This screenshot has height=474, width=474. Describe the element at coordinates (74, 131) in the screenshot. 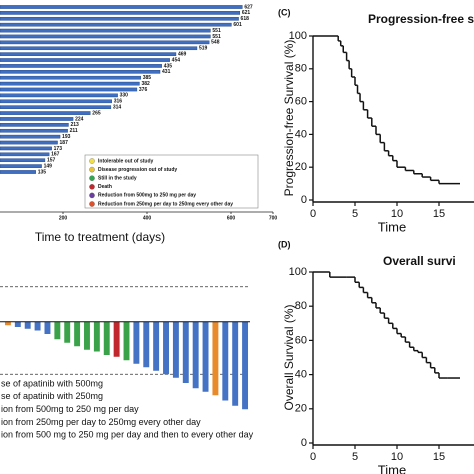

I see `bar-label: 211` at that location.